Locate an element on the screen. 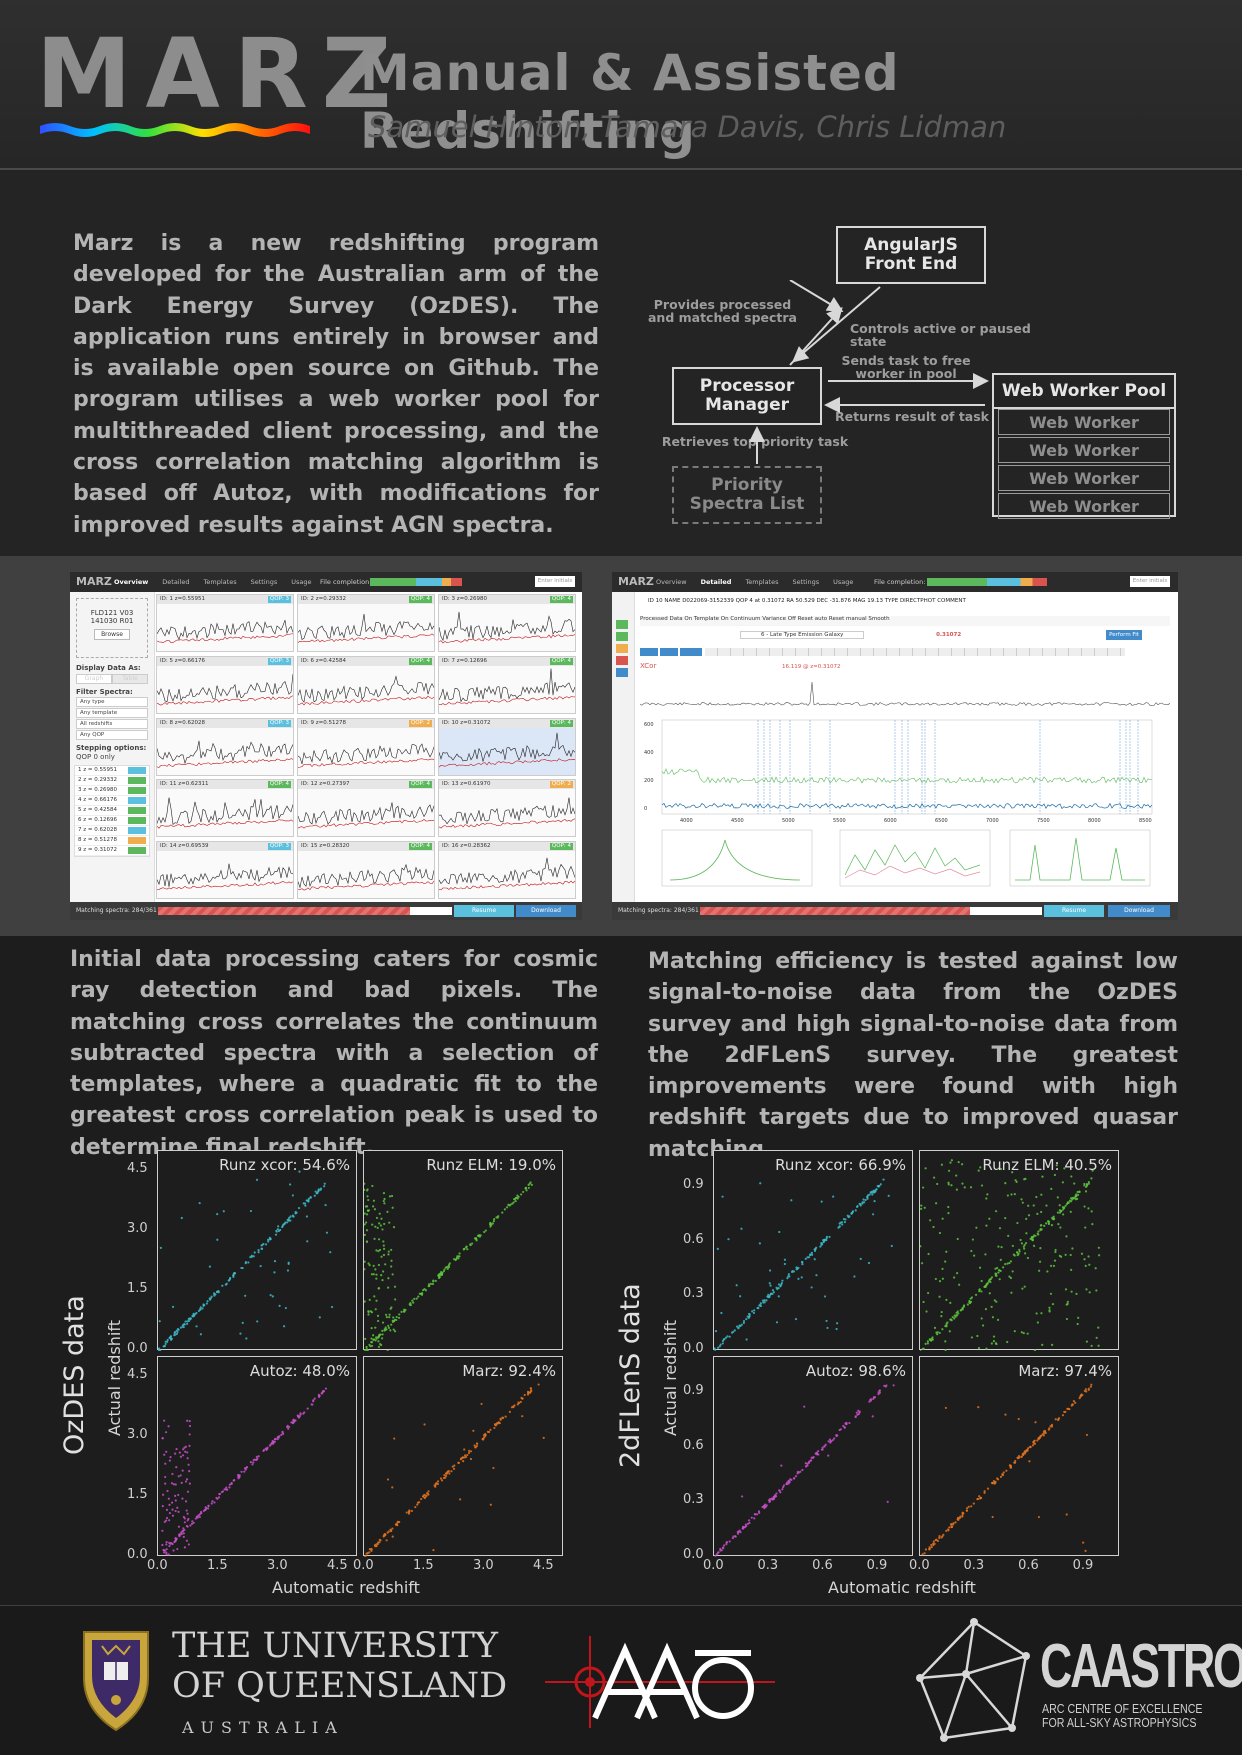 Image resolution: width=1242 pixels, height=1755 pixels. file-dropzone: FLD121 V03 141030 R01 Browse is located at coordinates (112, 628).